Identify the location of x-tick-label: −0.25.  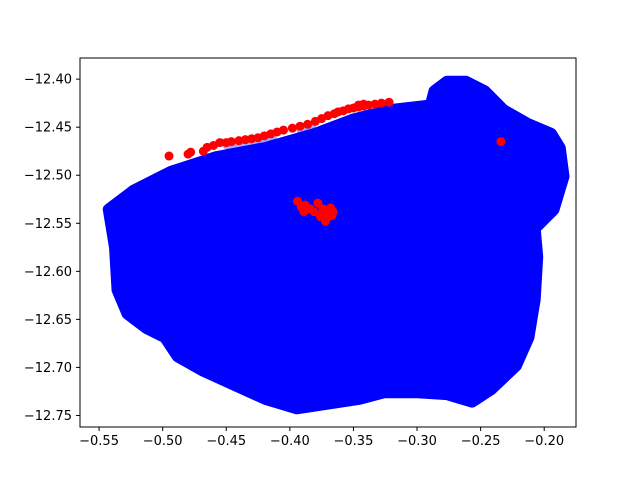
(481, 441).